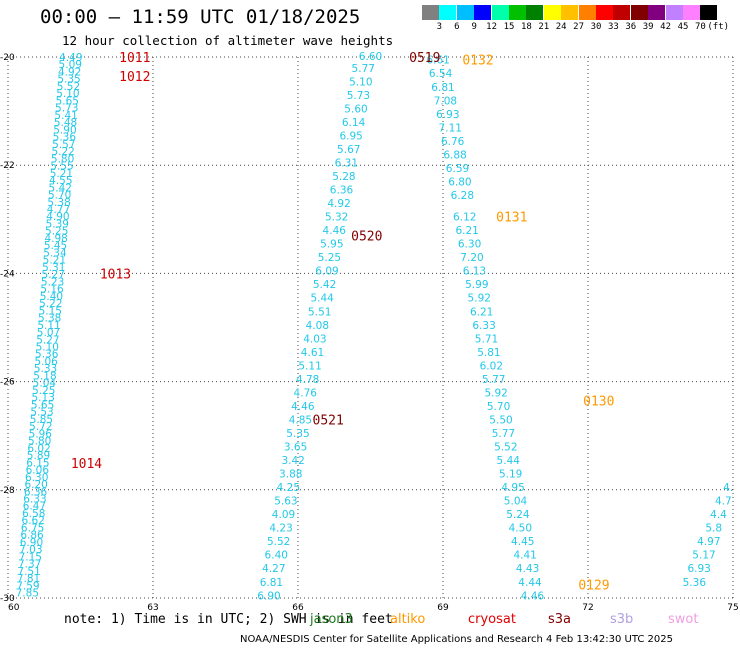 This screenshot has height=650, width=740. Describe the element at coordinates (285, 502) in the screenshot. I see `wave-height-value: 5.63` at that location.